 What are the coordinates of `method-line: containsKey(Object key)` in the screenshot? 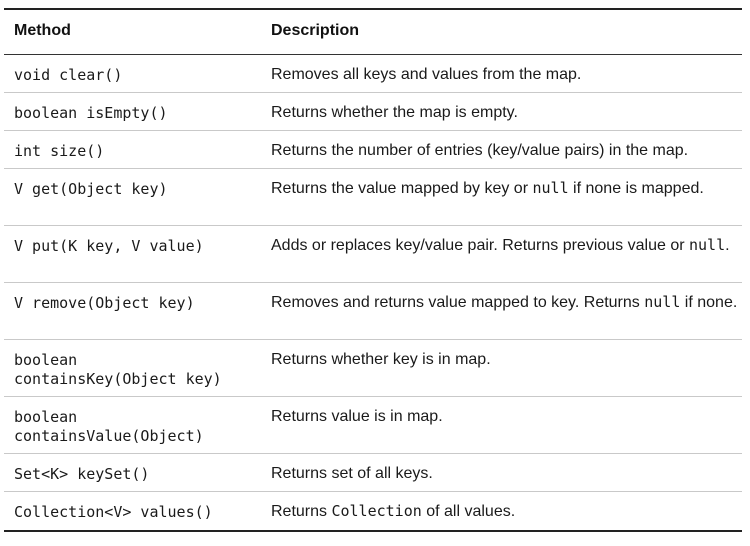 It's located at (118, 379).